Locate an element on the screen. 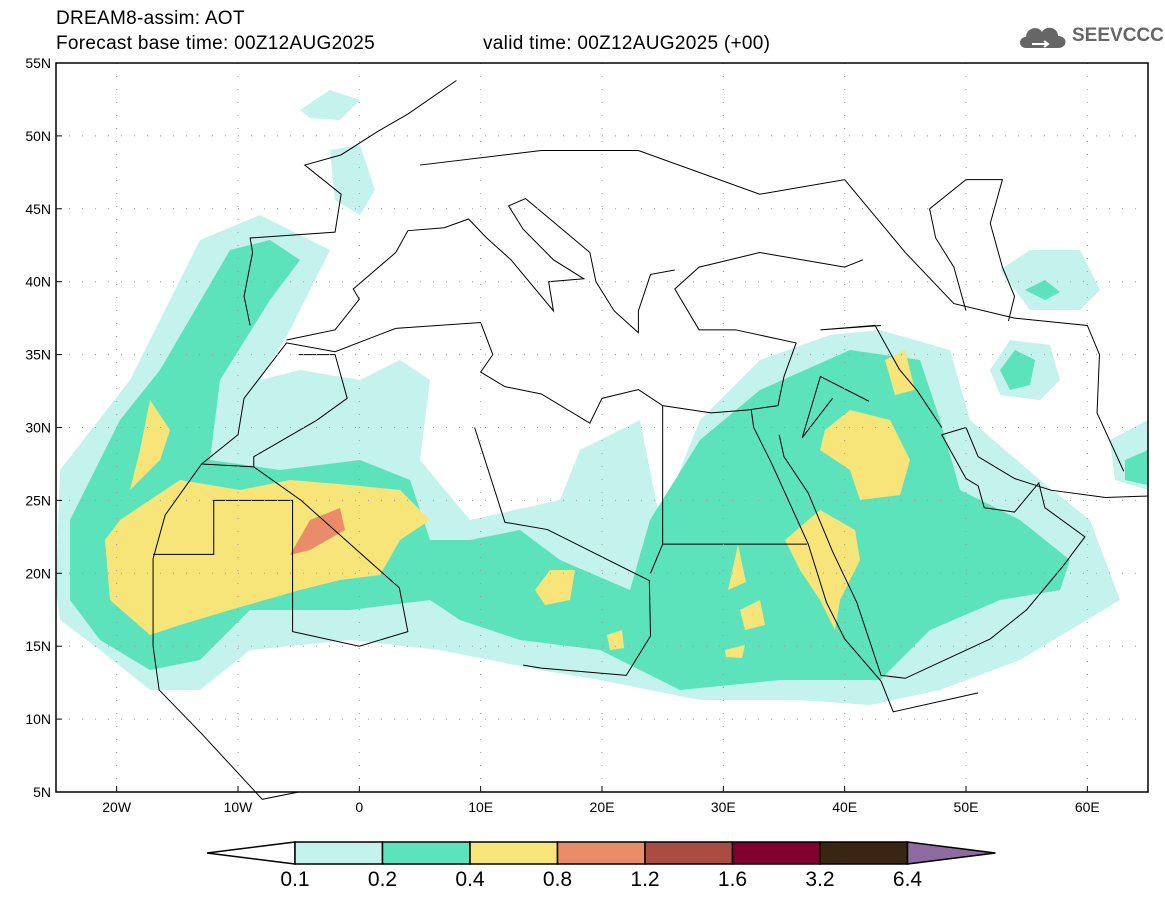 Image resolution: width=1165 pixels, height=905 pixels. logo-text: SEEVCCC is located at coordinates (1118, 35).